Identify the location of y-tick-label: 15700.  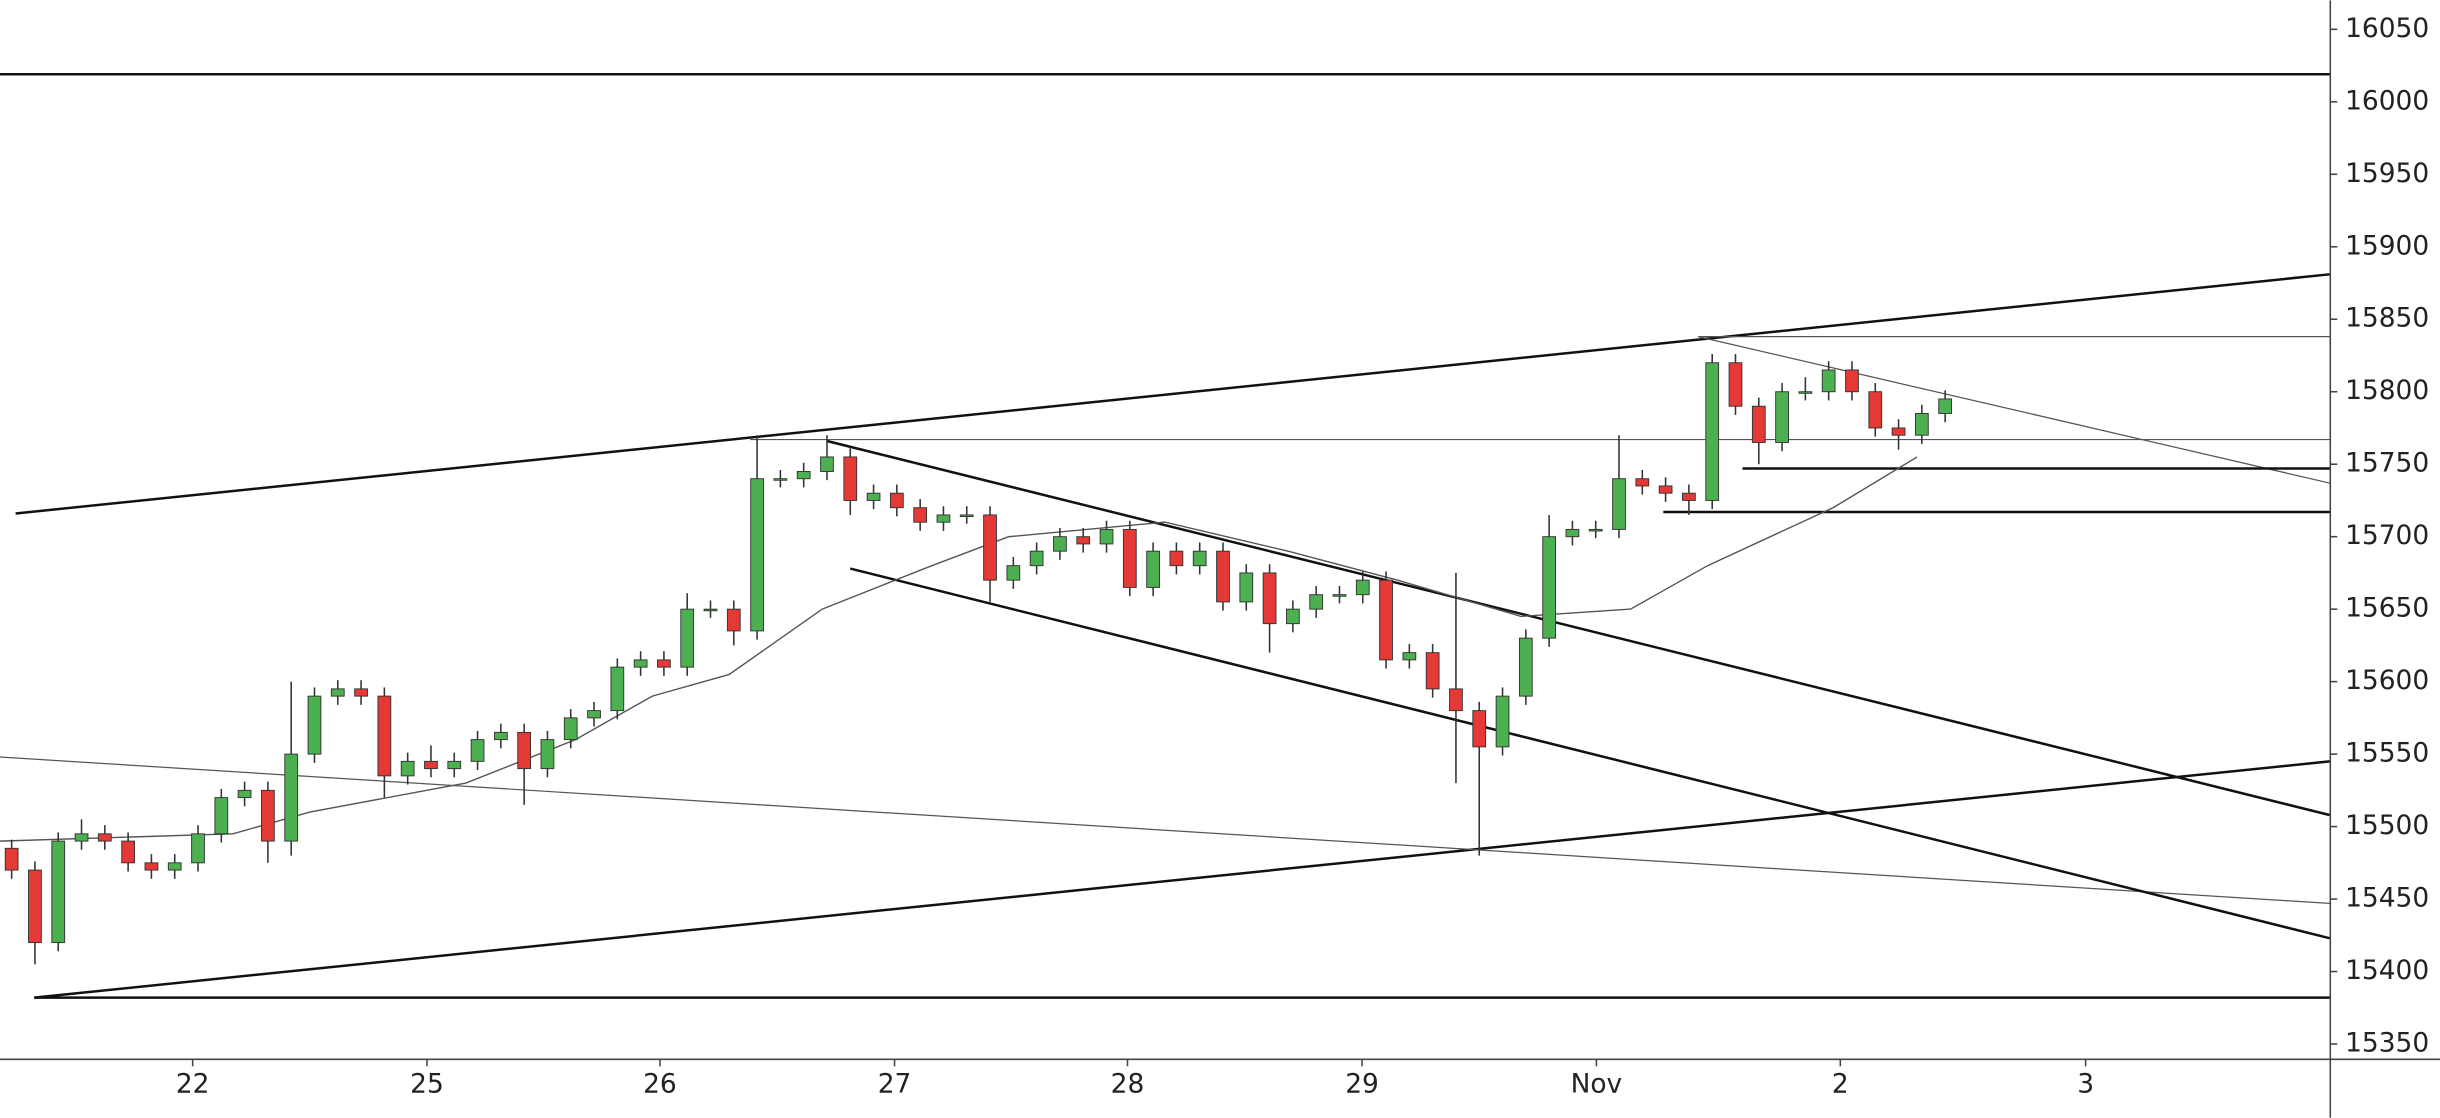
(2387, 535).